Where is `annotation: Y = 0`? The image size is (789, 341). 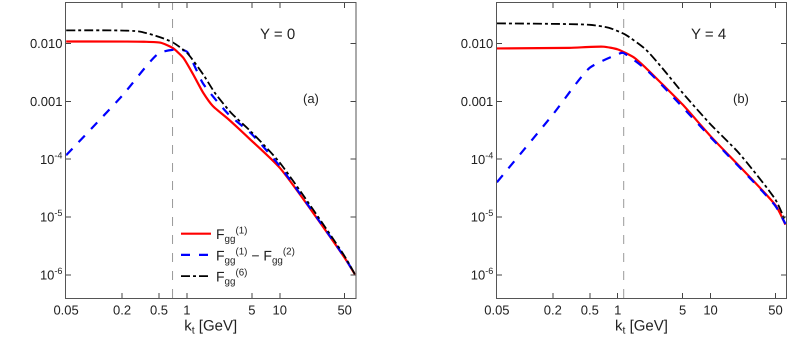 annotation: Y = 0 is located at coordinates (278, 34).